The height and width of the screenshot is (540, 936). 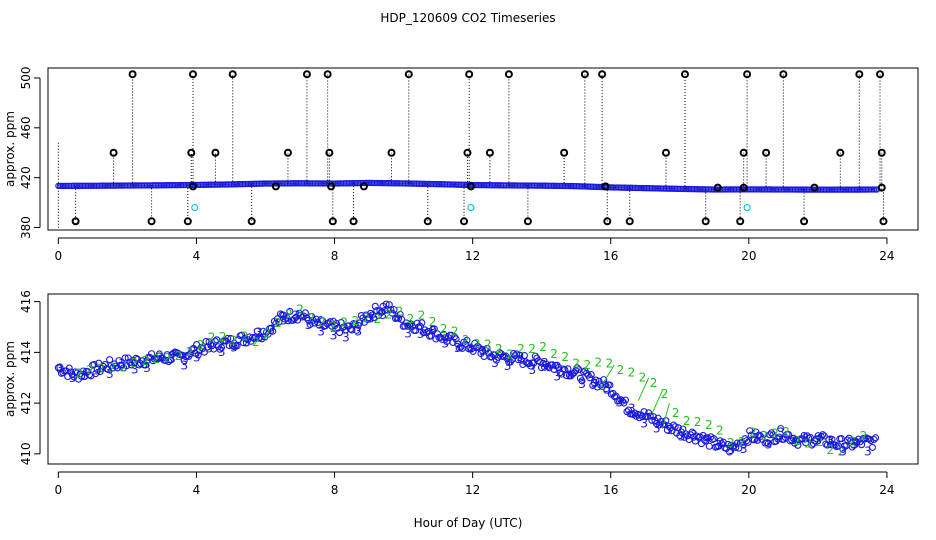 What do you see at coordinates (10, 379) in the screenshot?
I see `panel-bottom-ylabel: approx. ppm` at bounding box center [10, 379].